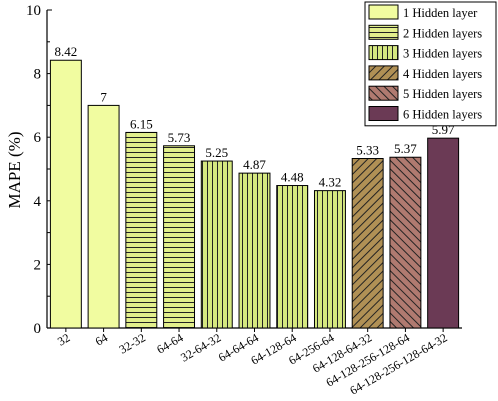 This screenshot has width=498, height=401. I want to click on legend-box, so click(430, 64).